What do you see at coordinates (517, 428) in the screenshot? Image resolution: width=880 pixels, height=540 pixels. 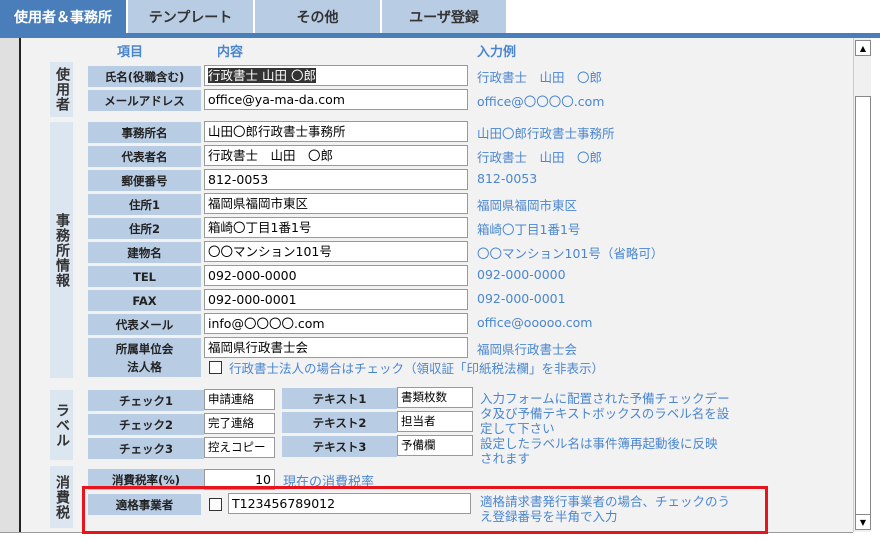 I see `label-note-line: 定して下さい` at bounding box center [517, 428].